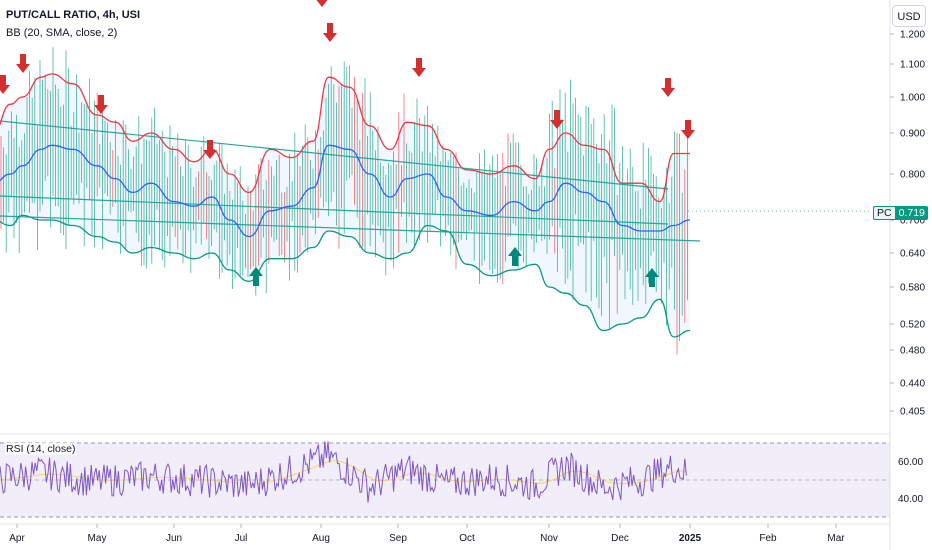 This screenshot has width=932, height=550. Describe the element at coordinates (62, 33) in the screenshot. I see `bollinger-indicator-label: BB (20, SMA, close, 2)` at that location.